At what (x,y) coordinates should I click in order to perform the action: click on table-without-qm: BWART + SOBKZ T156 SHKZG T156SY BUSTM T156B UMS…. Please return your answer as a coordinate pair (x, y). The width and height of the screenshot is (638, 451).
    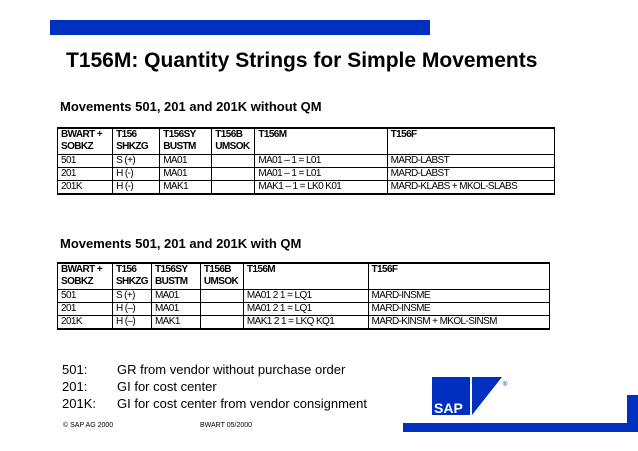
    Looking at the image, I should click on (306, 161).